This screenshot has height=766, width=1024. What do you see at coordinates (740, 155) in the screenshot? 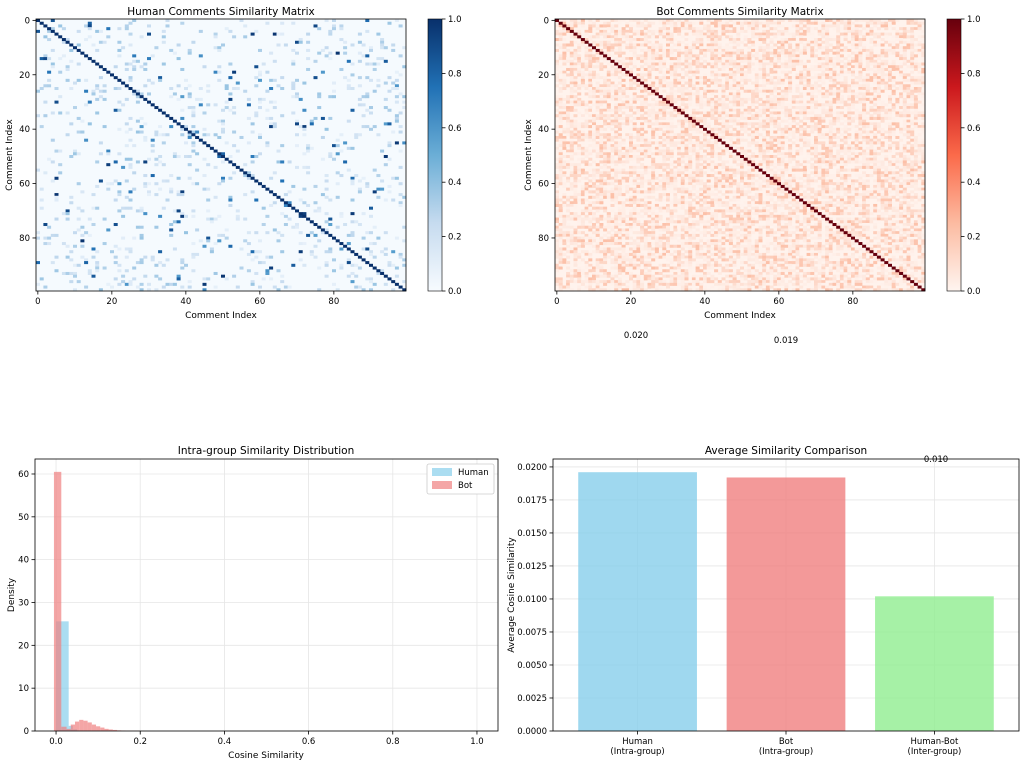
I see `bot-heatmap-cells` at bounding box center [740, 155].